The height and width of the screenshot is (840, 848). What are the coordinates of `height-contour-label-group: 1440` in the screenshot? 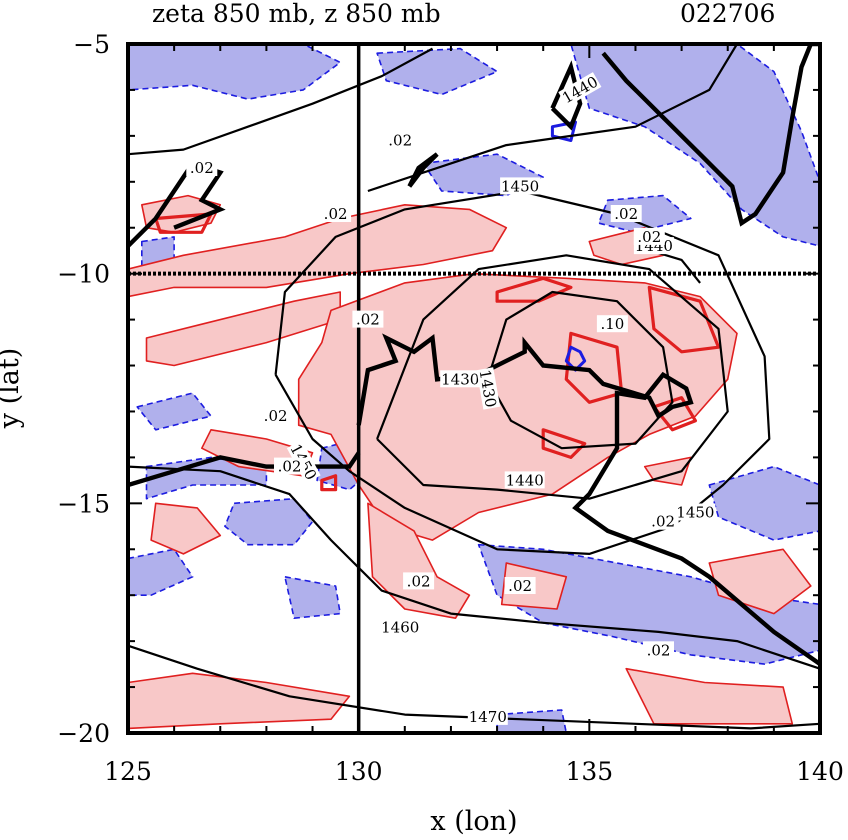 It's located at (524, 480).